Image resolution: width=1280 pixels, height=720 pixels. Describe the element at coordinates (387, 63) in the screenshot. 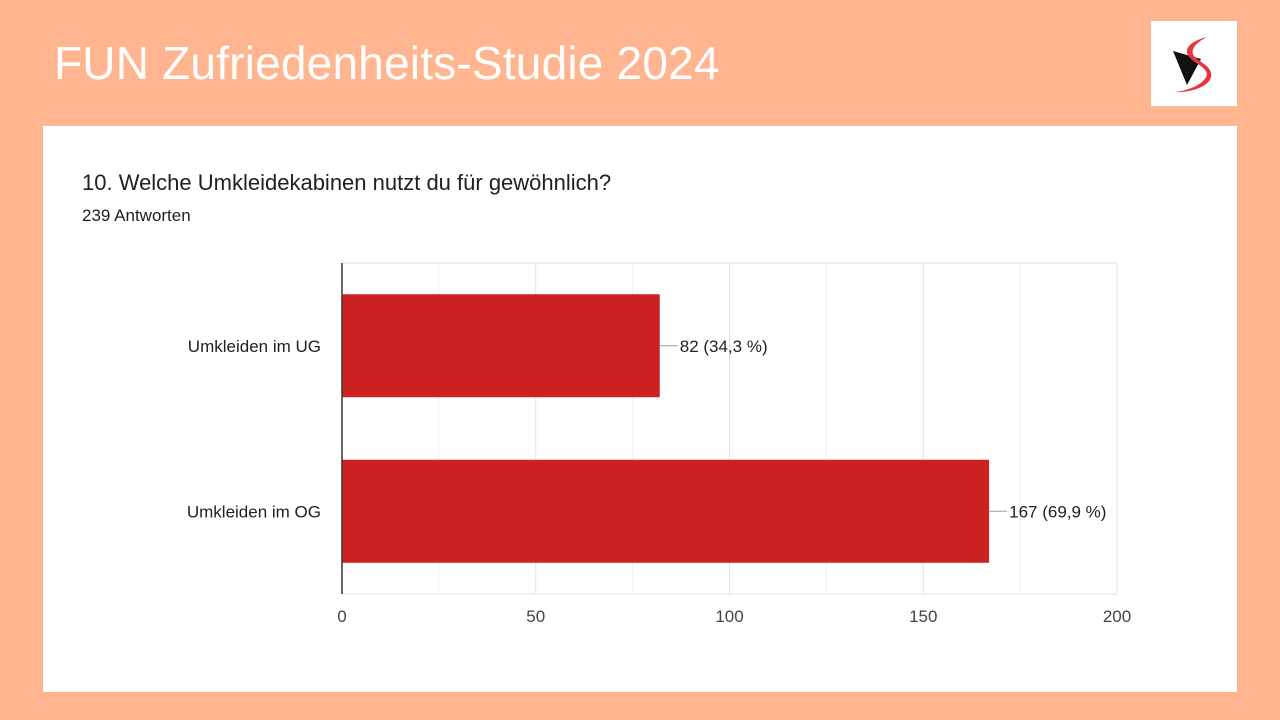

I see `slide-title: FUN Zufriedenheits-Studie 2024` at that location.